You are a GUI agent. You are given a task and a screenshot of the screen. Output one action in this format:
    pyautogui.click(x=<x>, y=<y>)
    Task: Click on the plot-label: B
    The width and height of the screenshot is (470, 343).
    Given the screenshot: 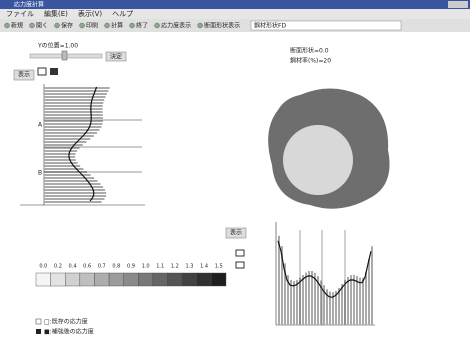 What is the action you would take?
    pyautogui.click(x=40, y=173)
    